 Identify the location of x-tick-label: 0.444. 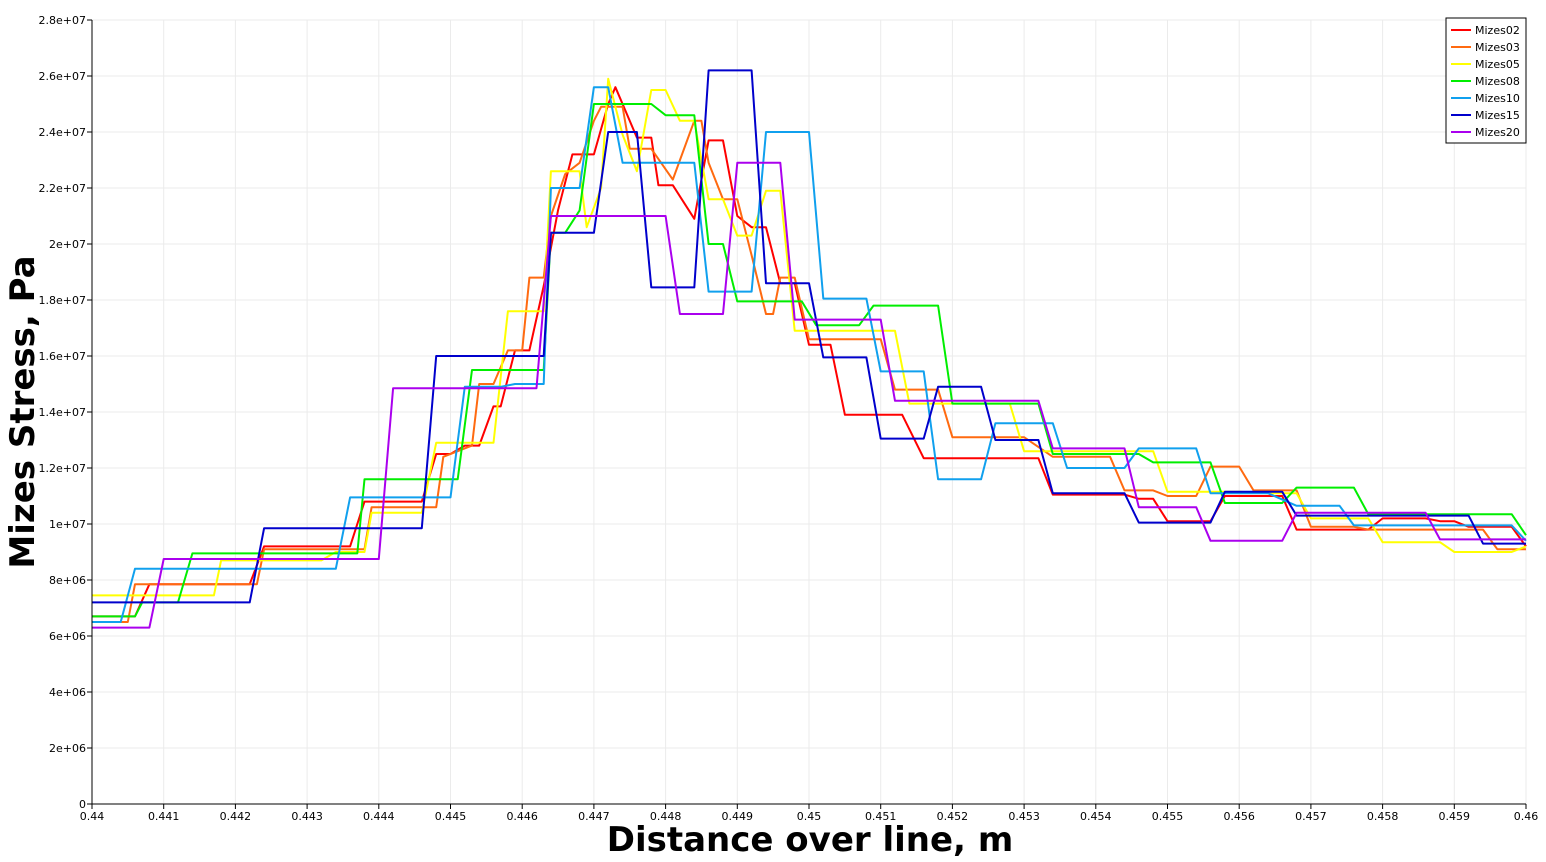
(379, 816).